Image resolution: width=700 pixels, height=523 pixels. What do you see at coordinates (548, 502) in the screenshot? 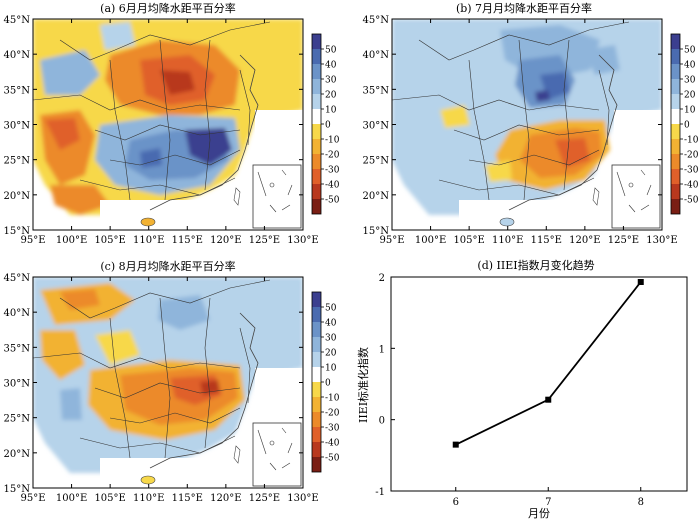
I see `x-tick-label: 7` at bounding box center [548, 502].